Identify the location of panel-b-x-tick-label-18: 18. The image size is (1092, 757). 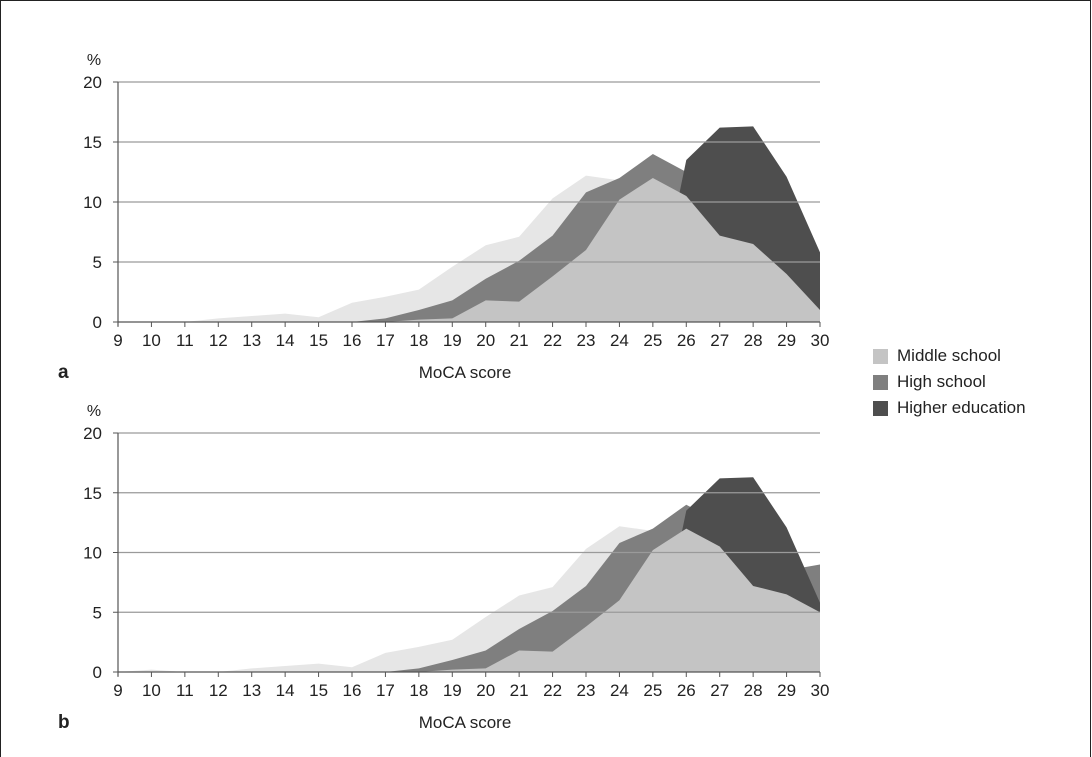
(418, 690).